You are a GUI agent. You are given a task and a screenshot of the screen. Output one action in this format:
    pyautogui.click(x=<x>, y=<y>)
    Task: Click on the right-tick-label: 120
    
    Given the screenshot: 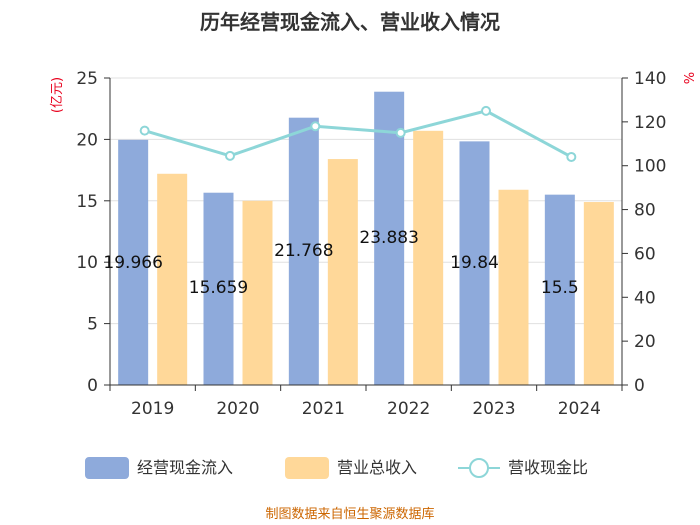 What is the action you would take?
    pyautogui.click(x=650, y=123)
    